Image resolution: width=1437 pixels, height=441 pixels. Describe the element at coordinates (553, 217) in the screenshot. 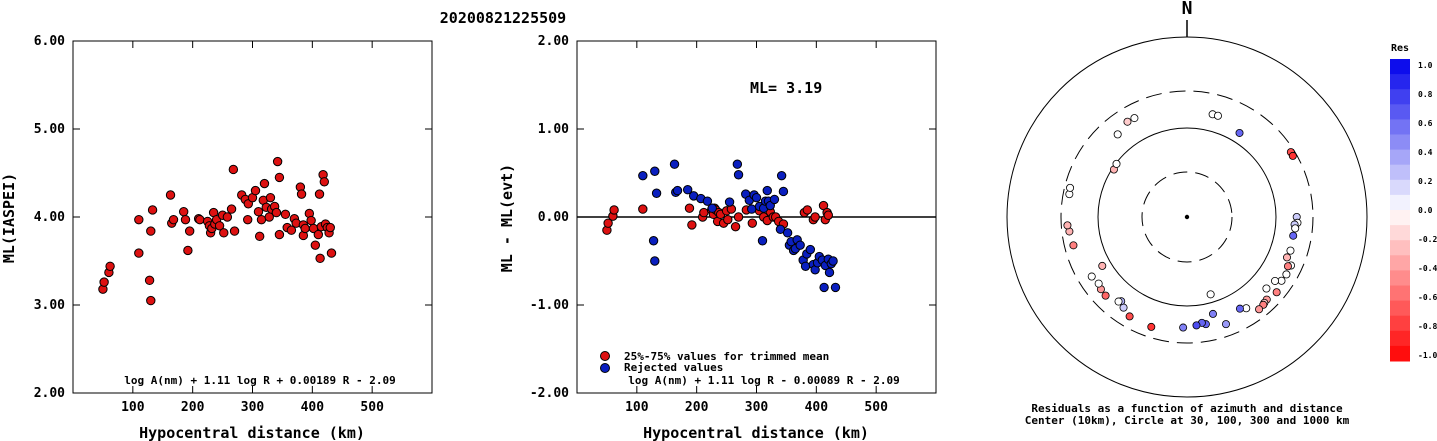

I see `y-tick-label: 0.00` at that location.